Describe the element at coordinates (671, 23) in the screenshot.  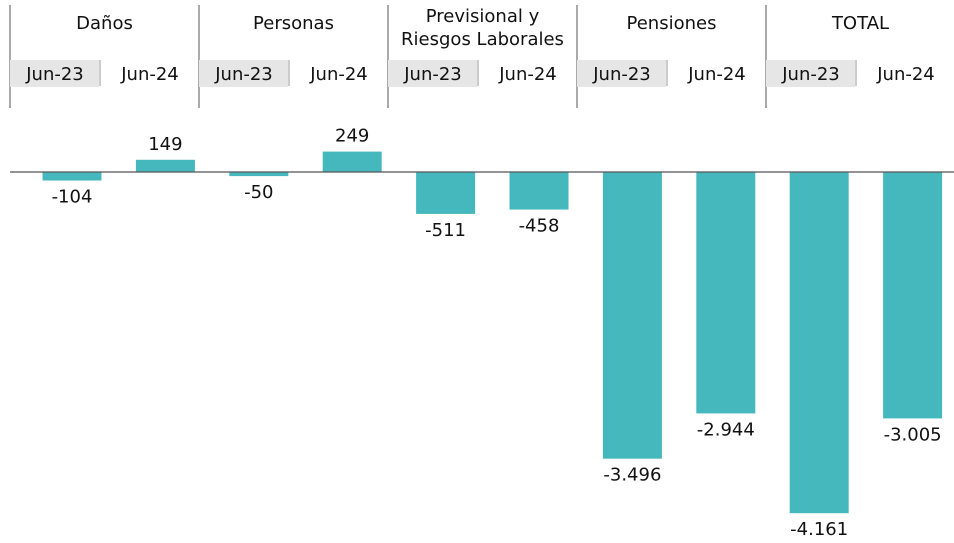
I see `group-label: Pensiones` at that location.